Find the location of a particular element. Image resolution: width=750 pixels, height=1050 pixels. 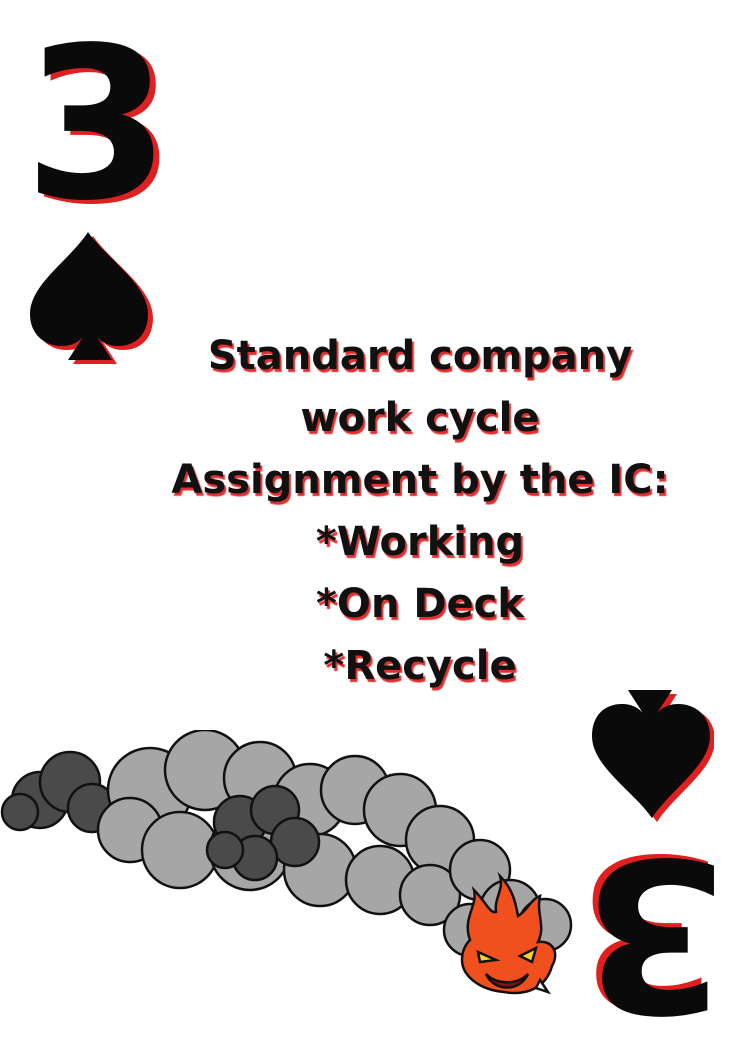

message-line: Standard company is located at coordinates (420, 356).